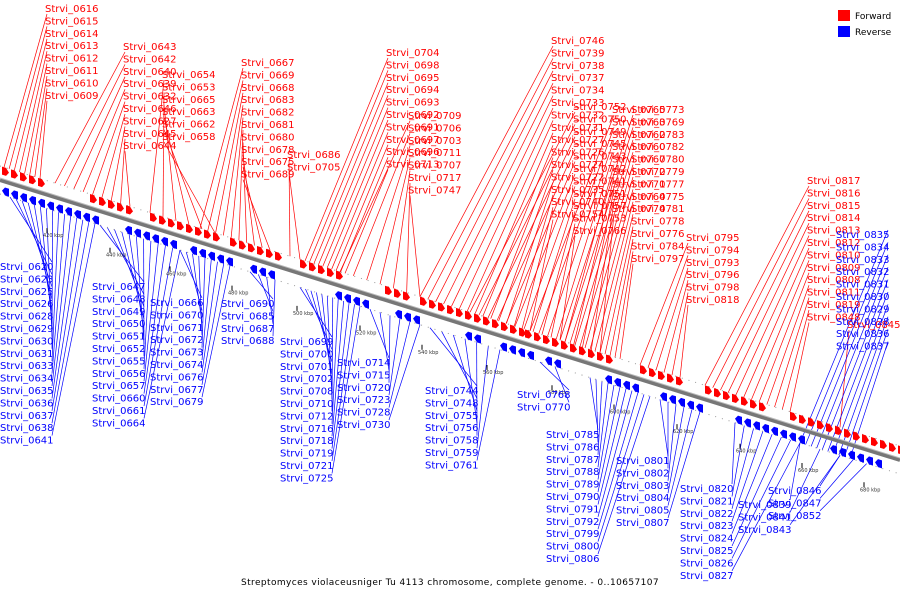  Describe the element at coordinates (834, 193) in the screenshot. I see `forward-gene-label: Strvi_0816` at that location.